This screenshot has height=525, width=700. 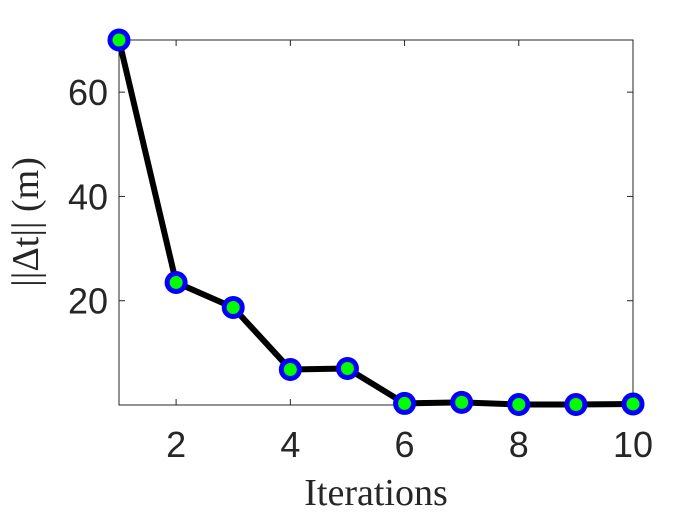 What do you see at coordinates (633, 444) in the screenshot?
I see `x-tick-label: 10` at bounding box center [633, 444].